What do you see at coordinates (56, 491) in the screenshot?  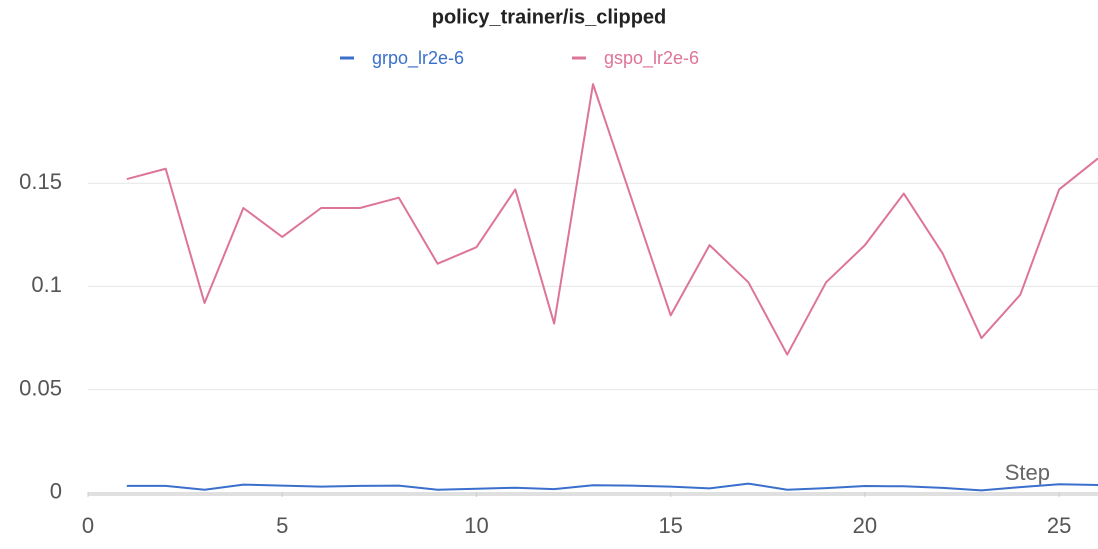 I see `y-tick-label: 0` at bounding box center [56, 491].